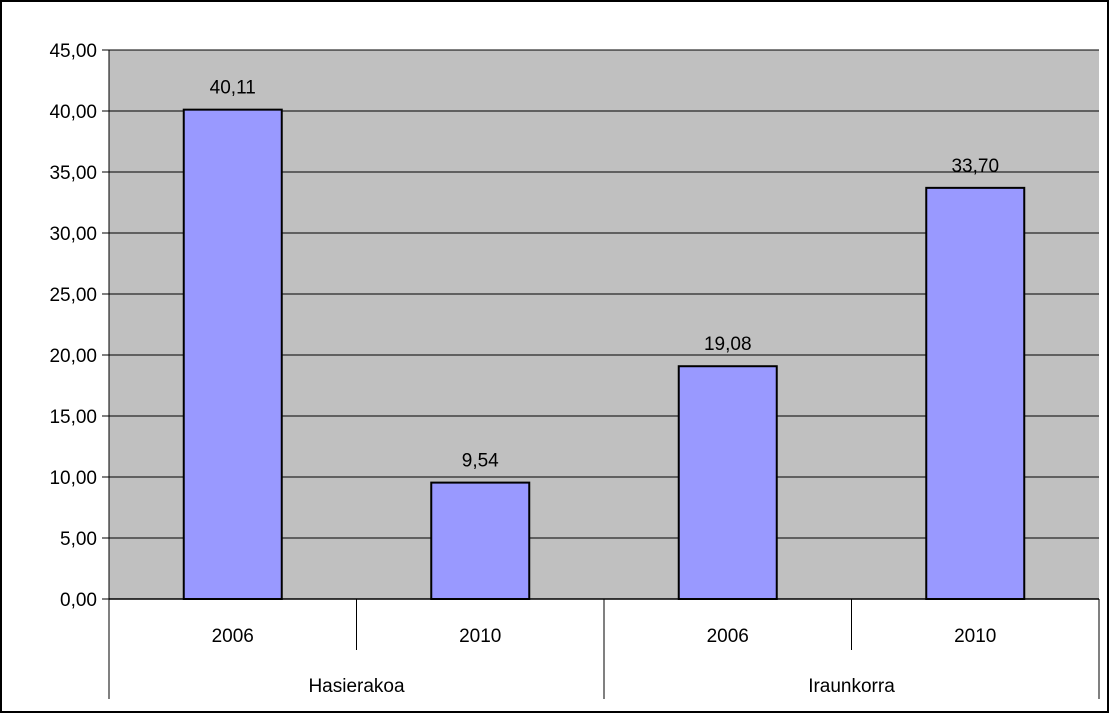 The width and height of the screenshot is (1109, 716). What do you see at coordinates (604, 636) in the screenshot?
I see `x-axis-tick-labels: 2006 2010 2006 2010` at bounding box center [604, 636].